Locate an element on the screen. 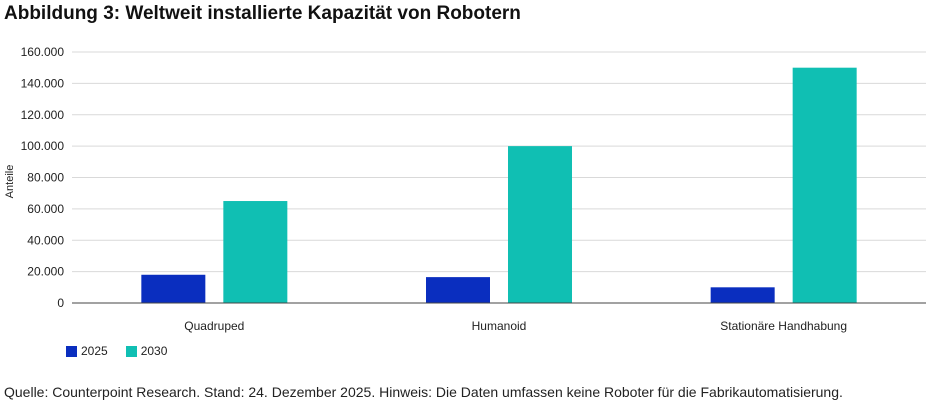 The width and height of the screenshot is (940, 406). legend-label-2025: 2025 is located at coordinates (94, 351).